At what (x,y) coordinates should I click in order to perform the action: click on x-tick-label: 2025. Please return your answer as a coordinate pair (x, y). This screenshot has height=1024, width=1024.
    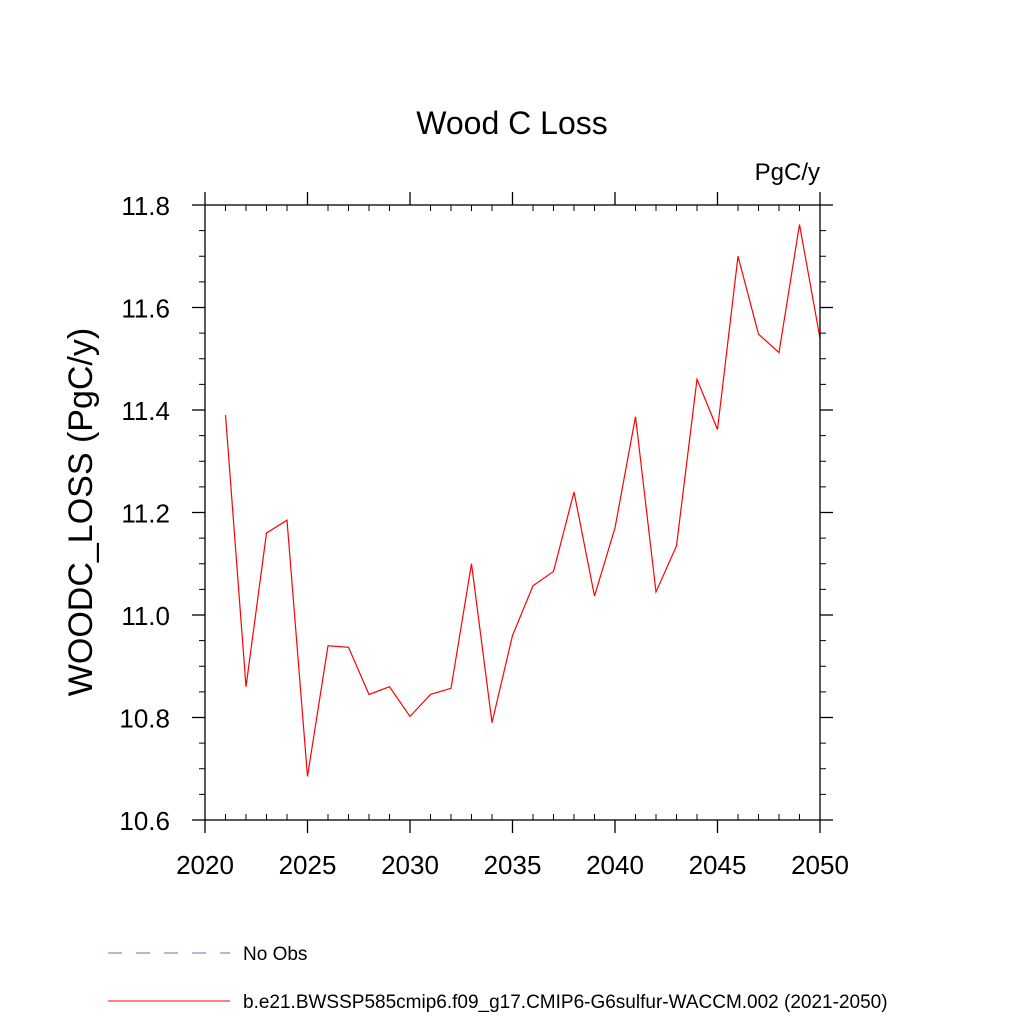
    Looking at the image, I should click on (308, 865).